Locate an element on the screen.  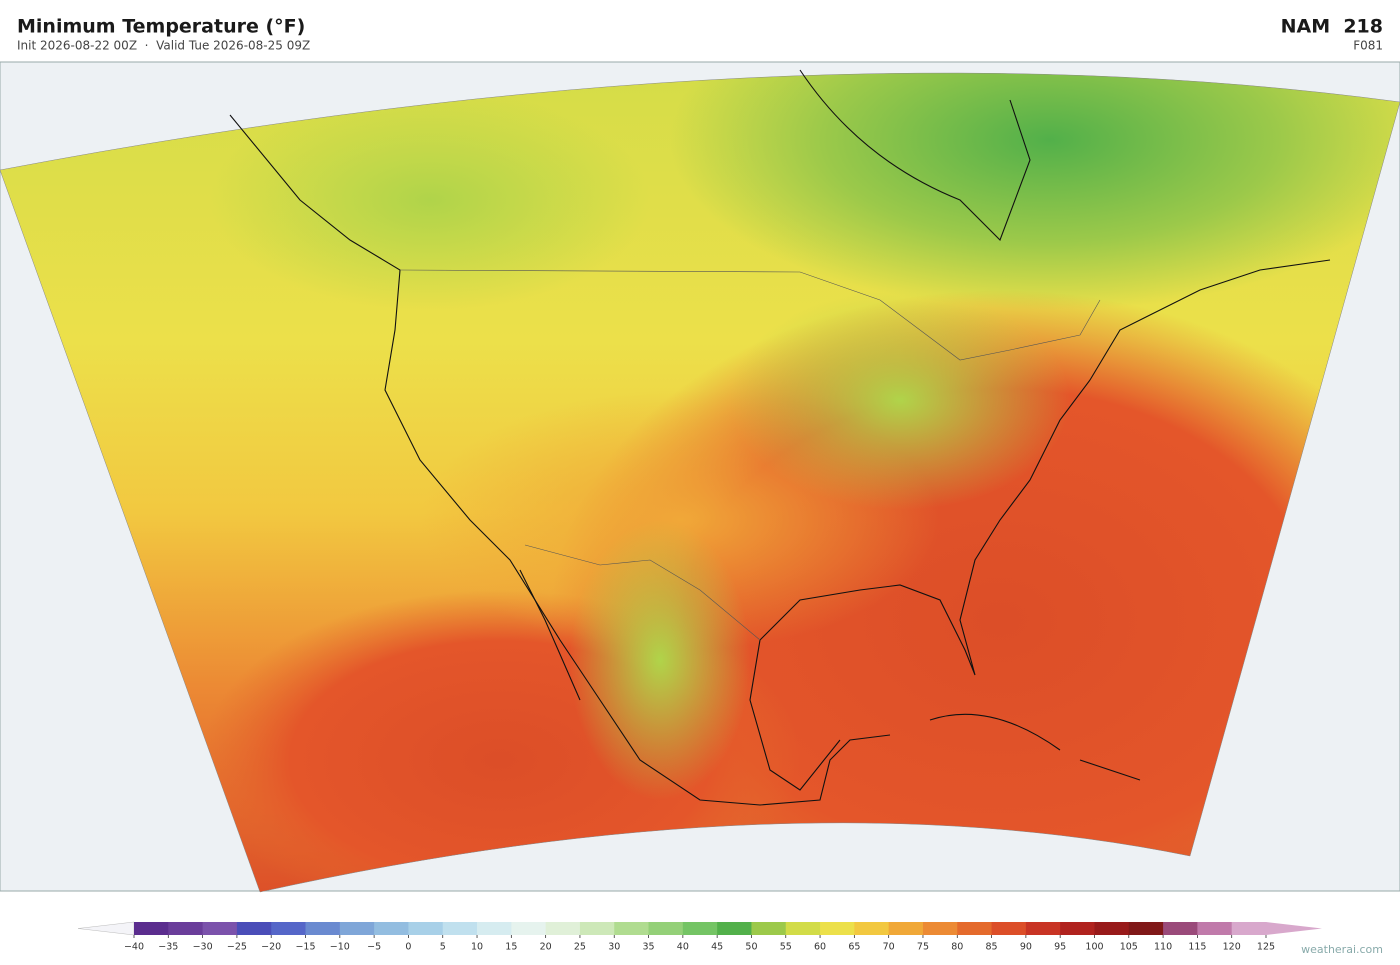
colorbar-tick-label: 80 is located at coordinates (957, 947).